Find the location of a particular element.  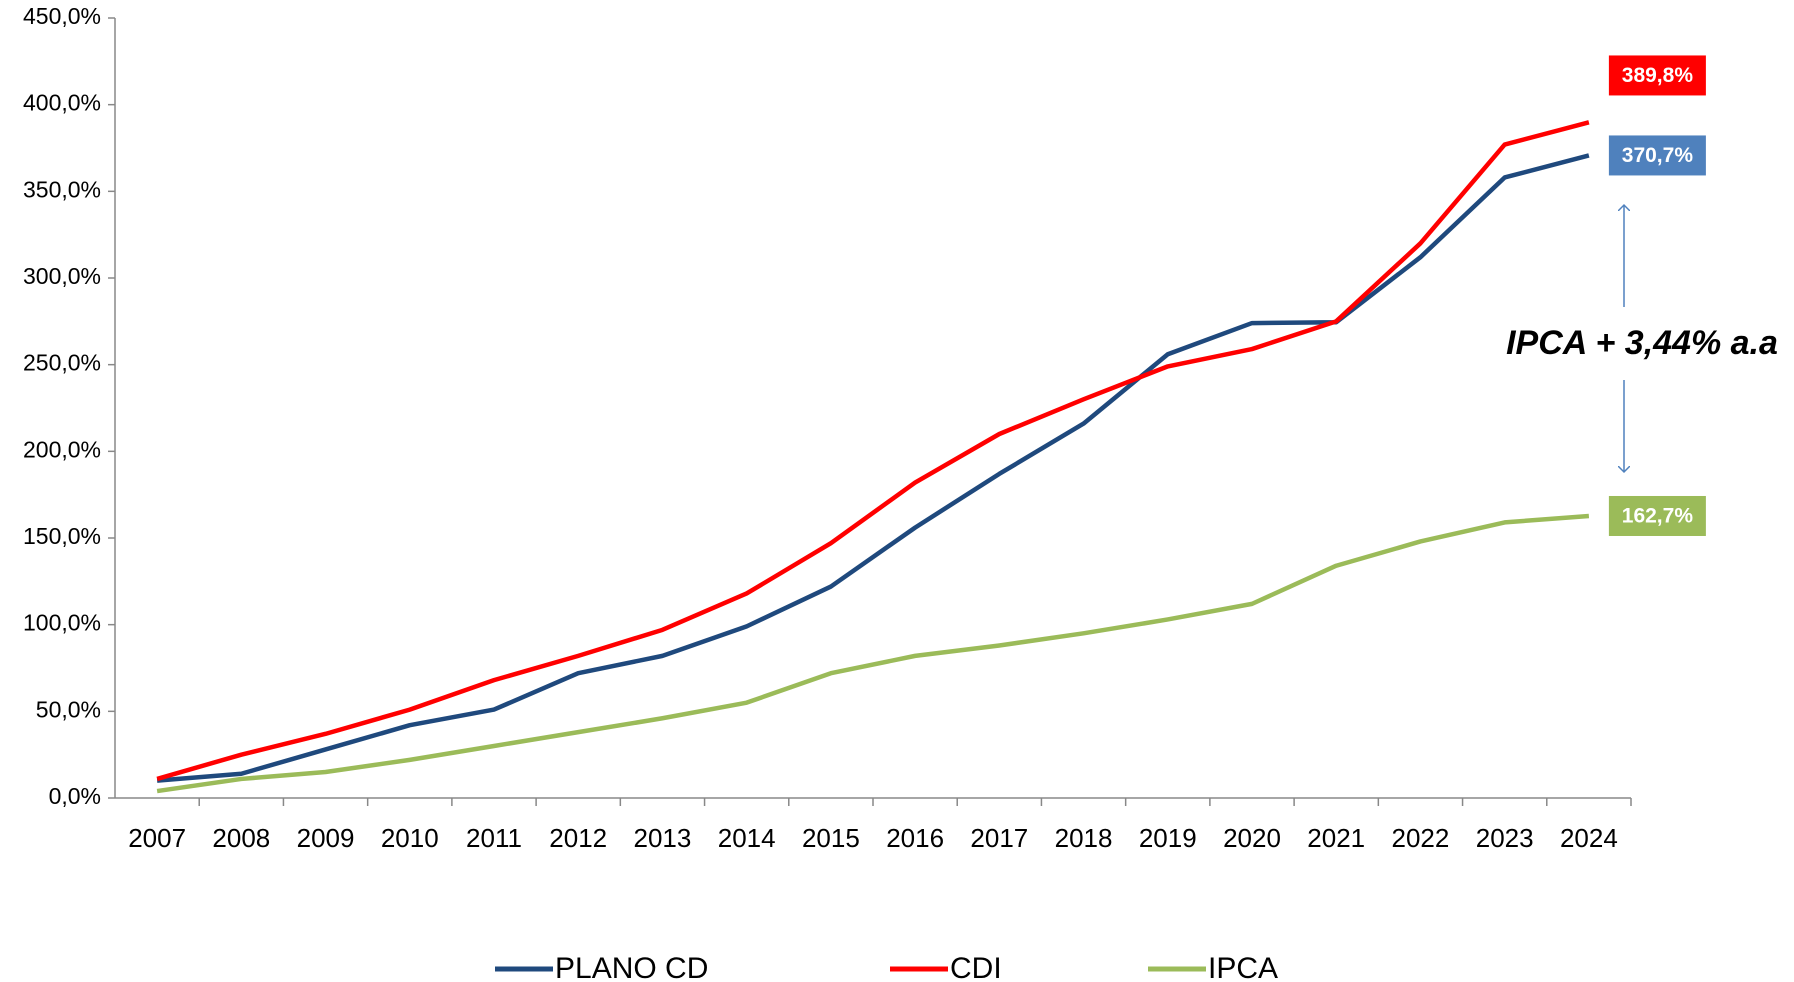

x-tick-label: 2021 is located at coordinates (1336, 838).